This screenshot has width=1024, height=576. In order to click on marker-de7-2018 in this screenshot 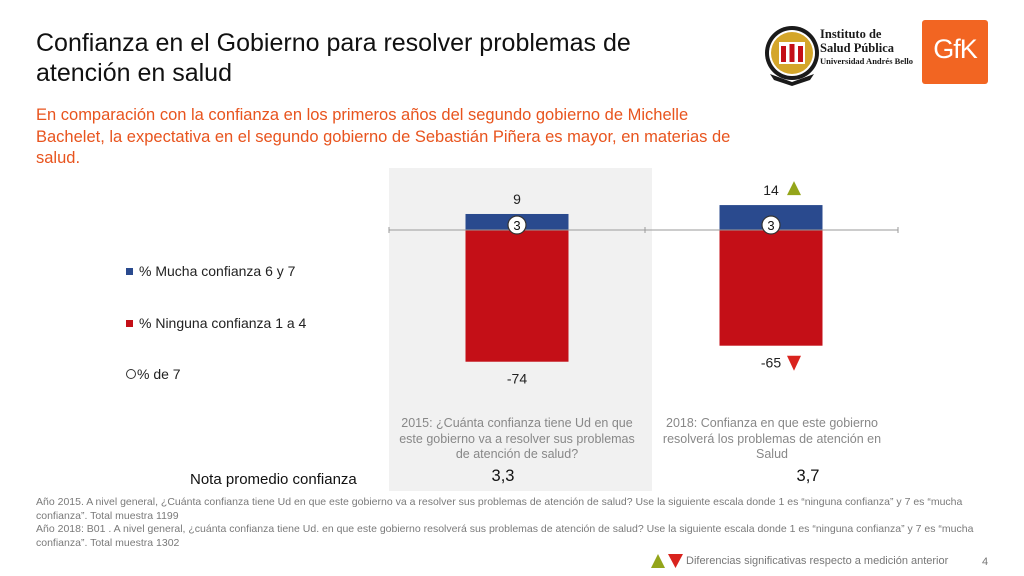, I will do `click(771, 225)`.